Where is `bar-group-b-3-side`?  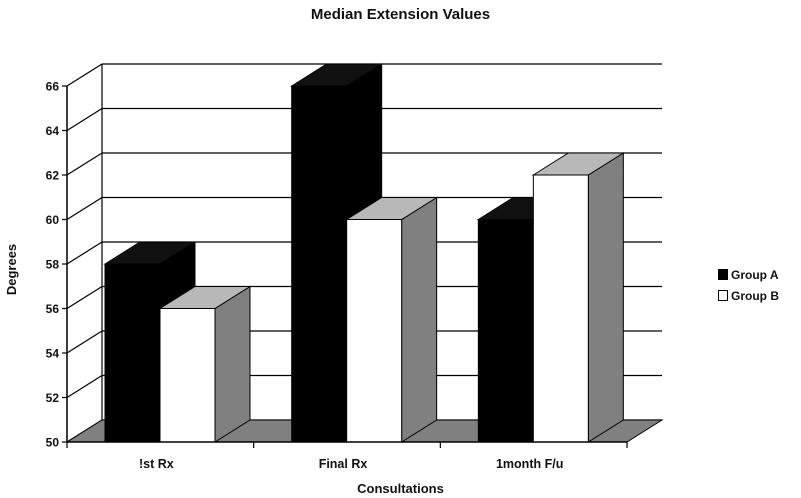
bar-group-b-3-side is located at coordinates (605, 297).